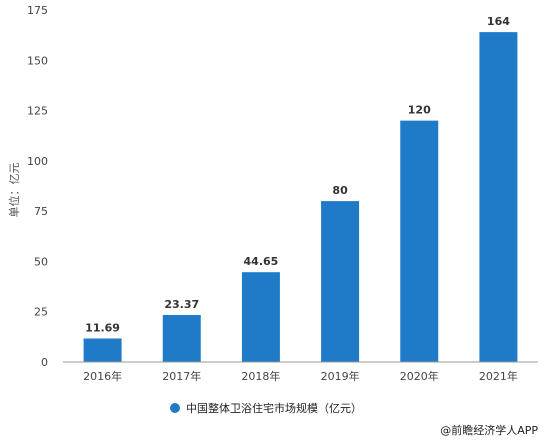  Describe the element at coordinates (300, 376) in the screenshot. I see `x-tick-labels: 2016年 2017年 2018年 2019年 2020年 2021年` at that location.